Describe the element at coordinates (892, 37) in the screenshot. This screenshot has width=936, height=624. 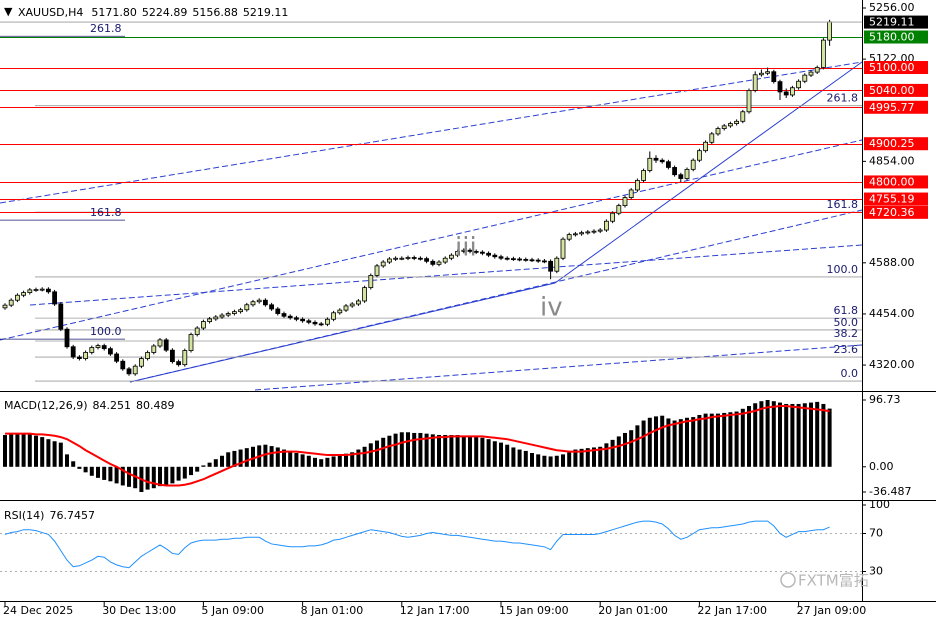
I see `level-label: 5180.00` at that location.